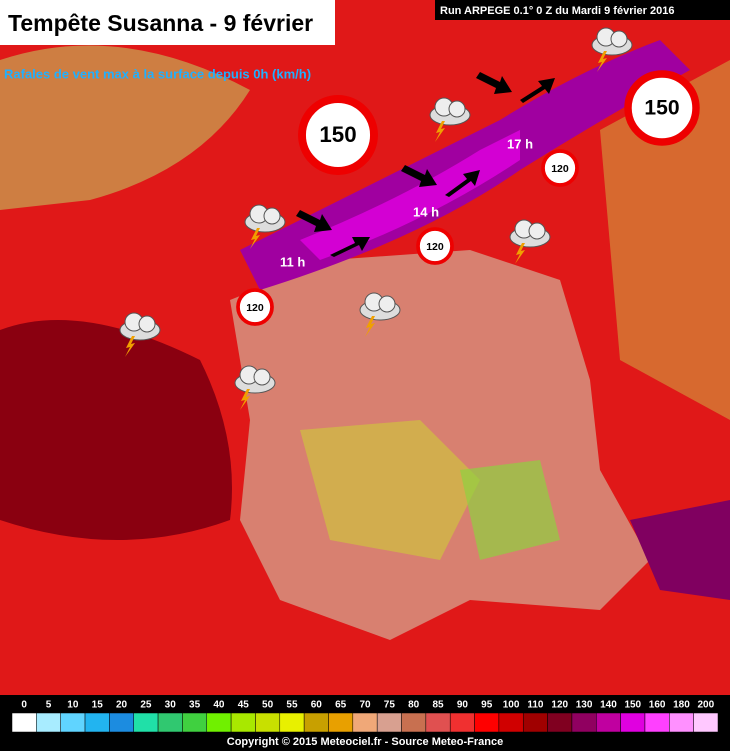 This screenshot has width=730, height=756. Describe the element at coordinates (195, 705) in the screenshot. I see `legend-label: 35` at that location.